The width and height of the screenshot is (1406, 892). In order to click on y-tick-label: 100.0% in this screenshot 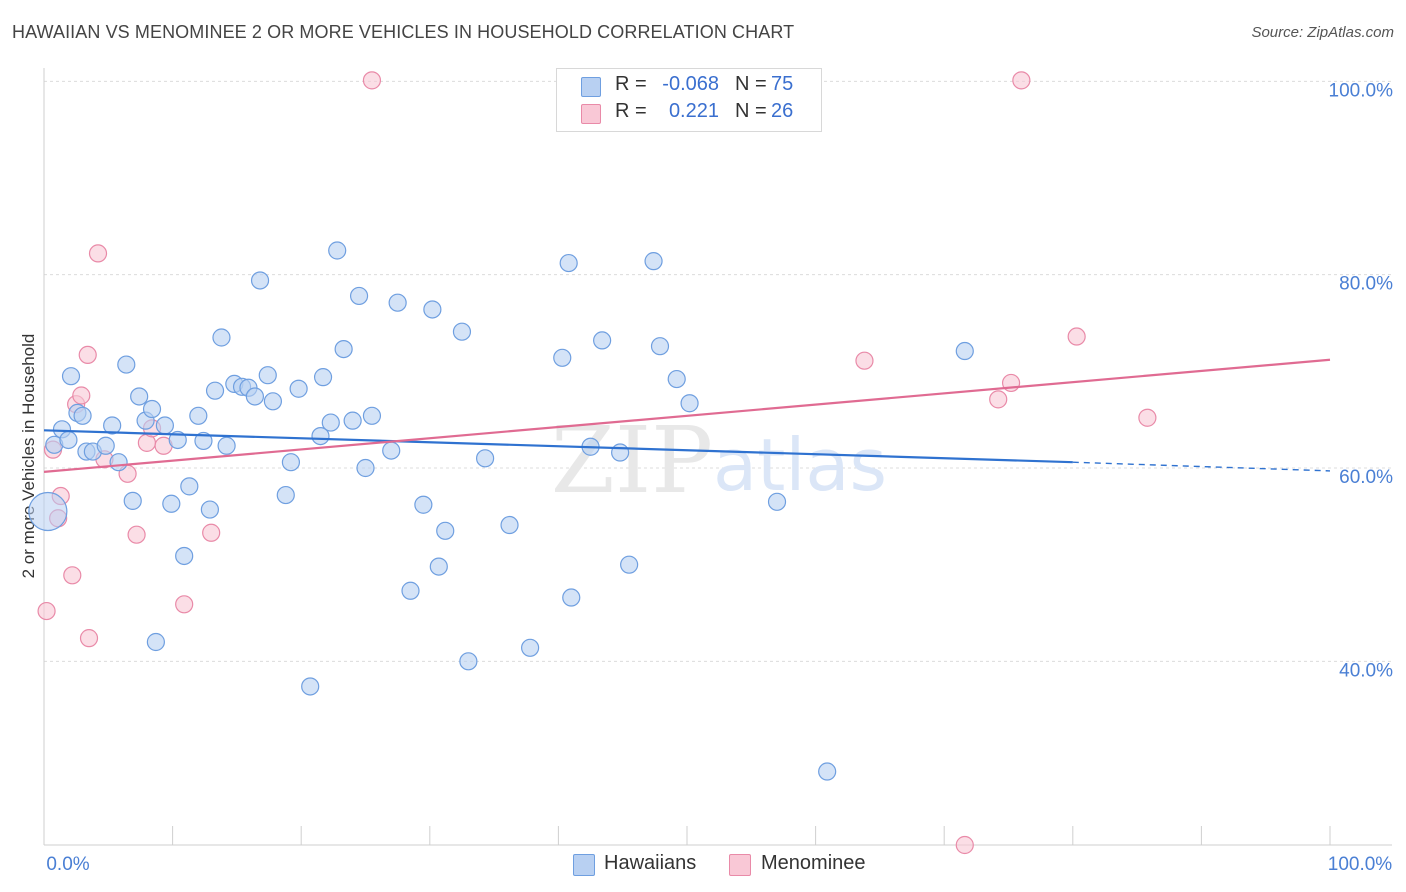, I will do `click(1361, 90)`.